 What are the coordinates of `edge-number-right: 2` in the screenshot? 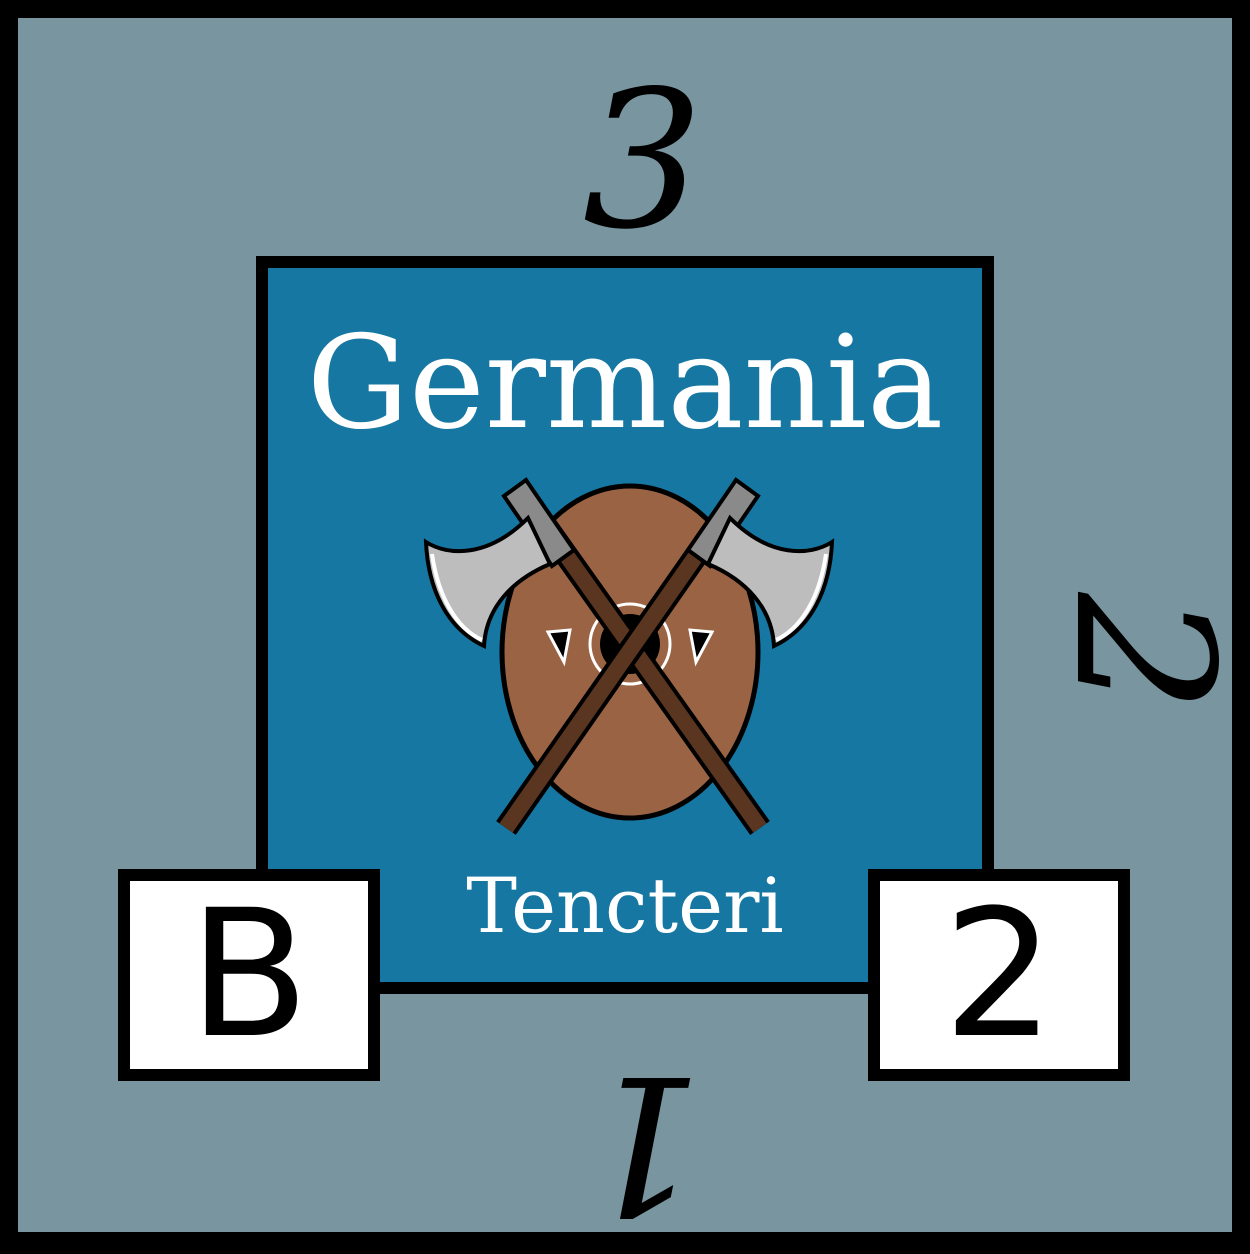 It's located at (1141, 653).